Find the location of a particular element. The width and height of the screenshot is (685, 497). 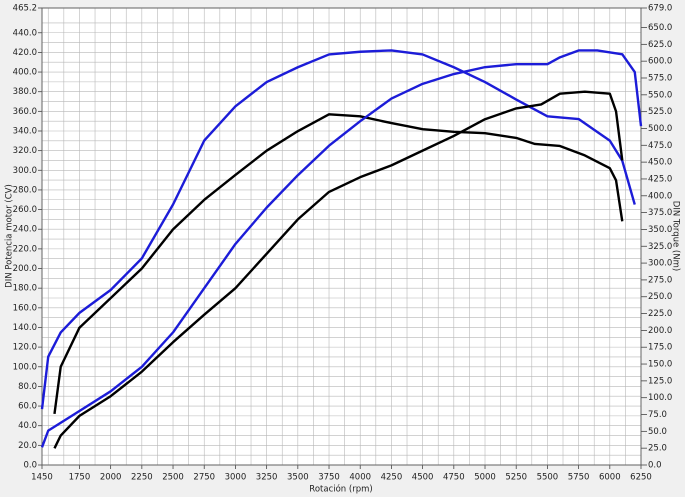

x-tick-label: 5750 is located at coordinates (579, 478).